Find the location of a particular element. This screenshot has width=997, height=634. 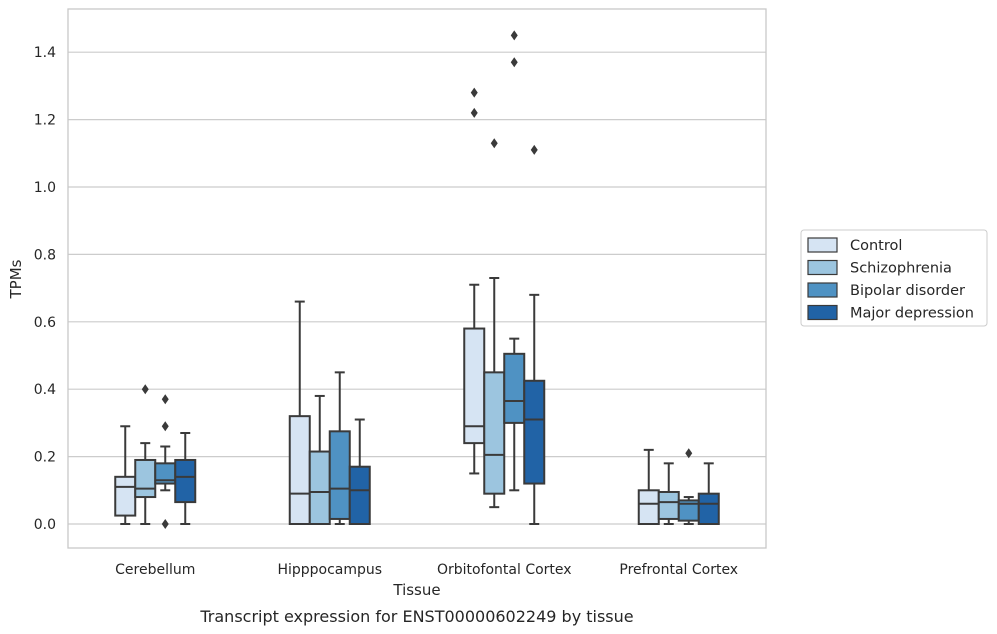

y-tick-label: 0.8 is located at coordinates (45, 255).